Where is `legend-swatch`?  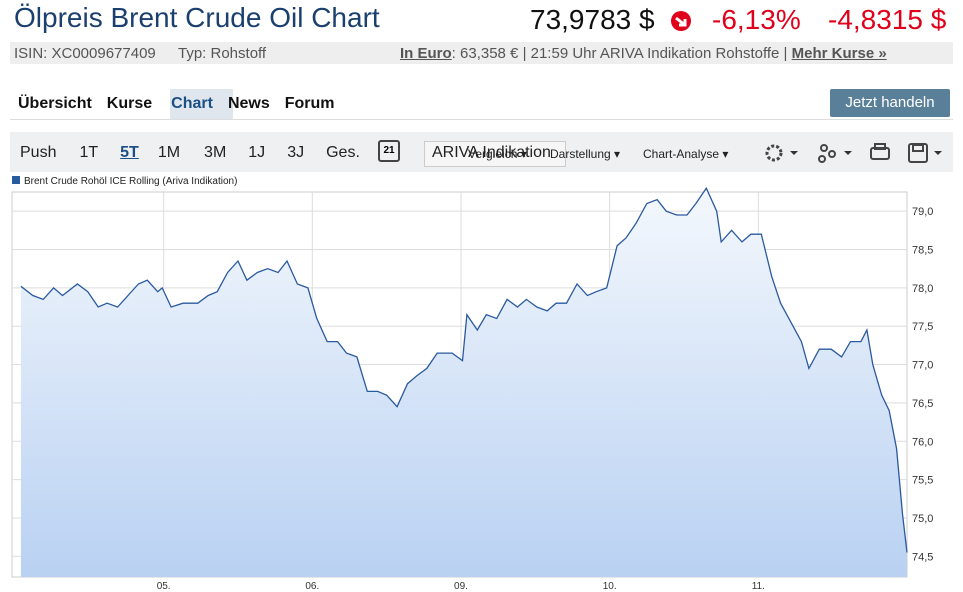 legend-swatch is located at coordinates (16, 180).